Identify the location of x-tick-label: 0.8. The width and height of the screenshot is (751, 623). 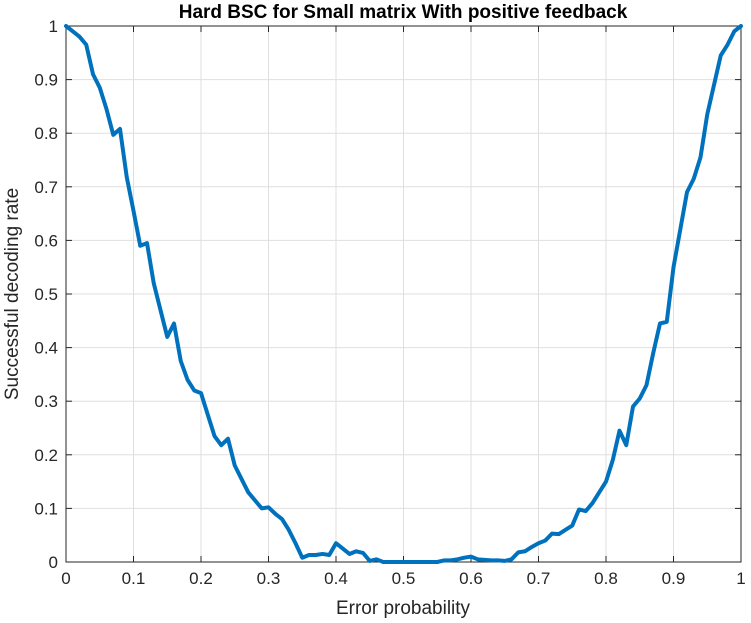
(606, 578).